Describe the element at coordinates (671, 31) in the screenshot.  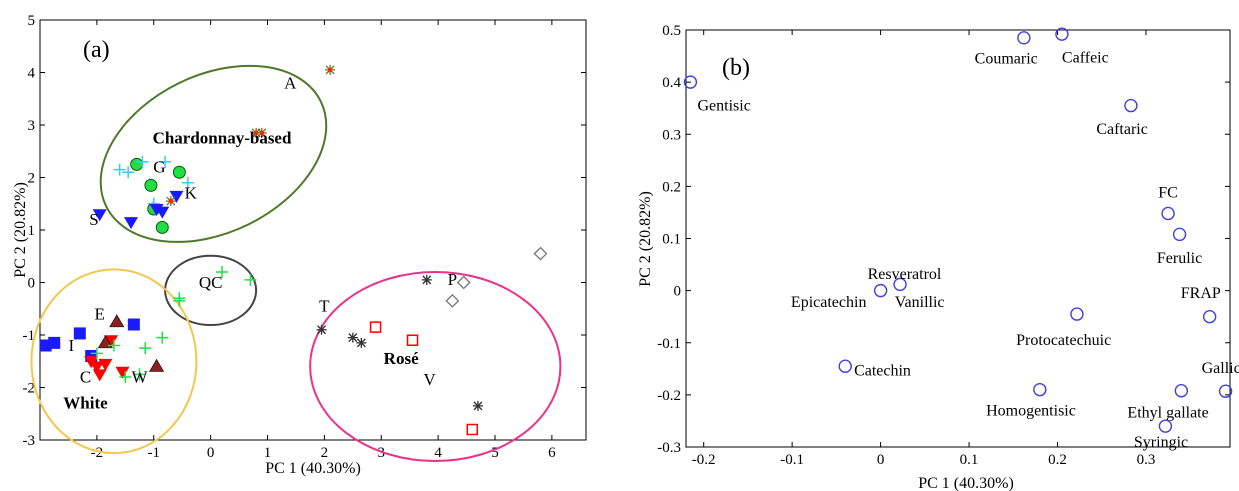
I see `y-tick-label: 0.5` at that location.